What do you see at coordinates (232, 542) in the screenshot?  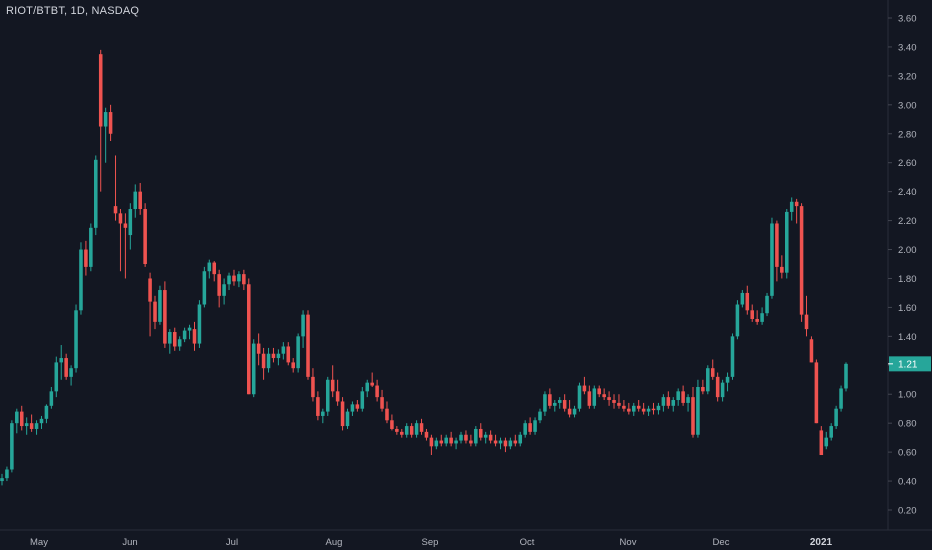 I see `time-tick-label: Jul` at bounding box center [232, 542].